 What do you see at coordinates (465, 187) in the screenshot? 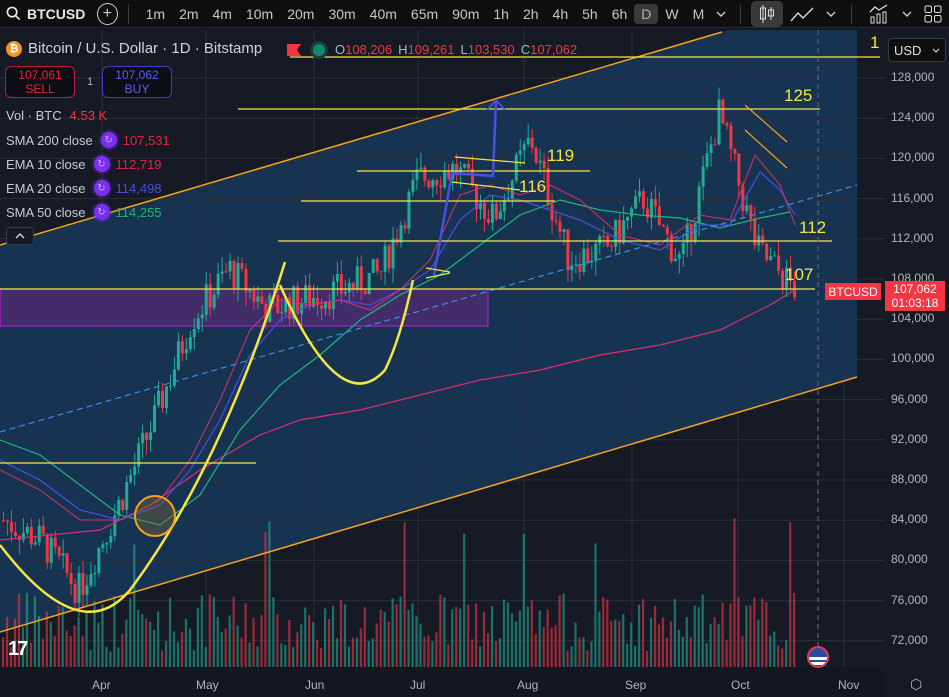
I see `measured-move-arrow` at bounding box center [465, 187].